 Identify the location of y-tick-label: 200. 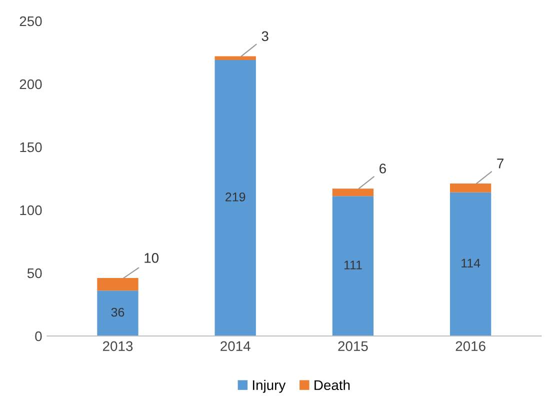
(31, 84).